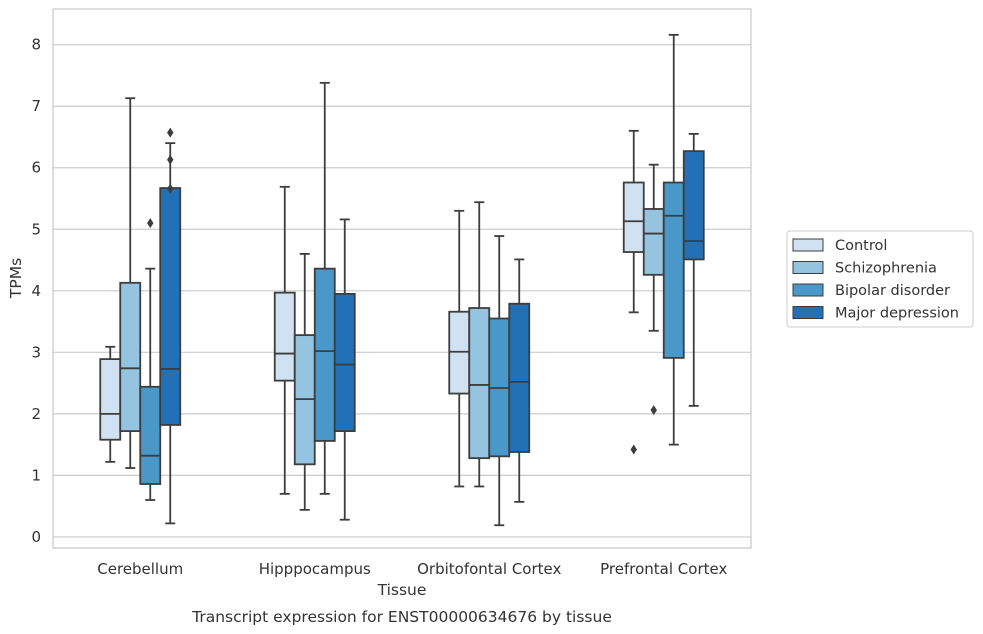 The height and width of the screenshot is (634, 983). I want to click on box-bipolar-disorder-orbitofontal-cortex, so click(499, 381).